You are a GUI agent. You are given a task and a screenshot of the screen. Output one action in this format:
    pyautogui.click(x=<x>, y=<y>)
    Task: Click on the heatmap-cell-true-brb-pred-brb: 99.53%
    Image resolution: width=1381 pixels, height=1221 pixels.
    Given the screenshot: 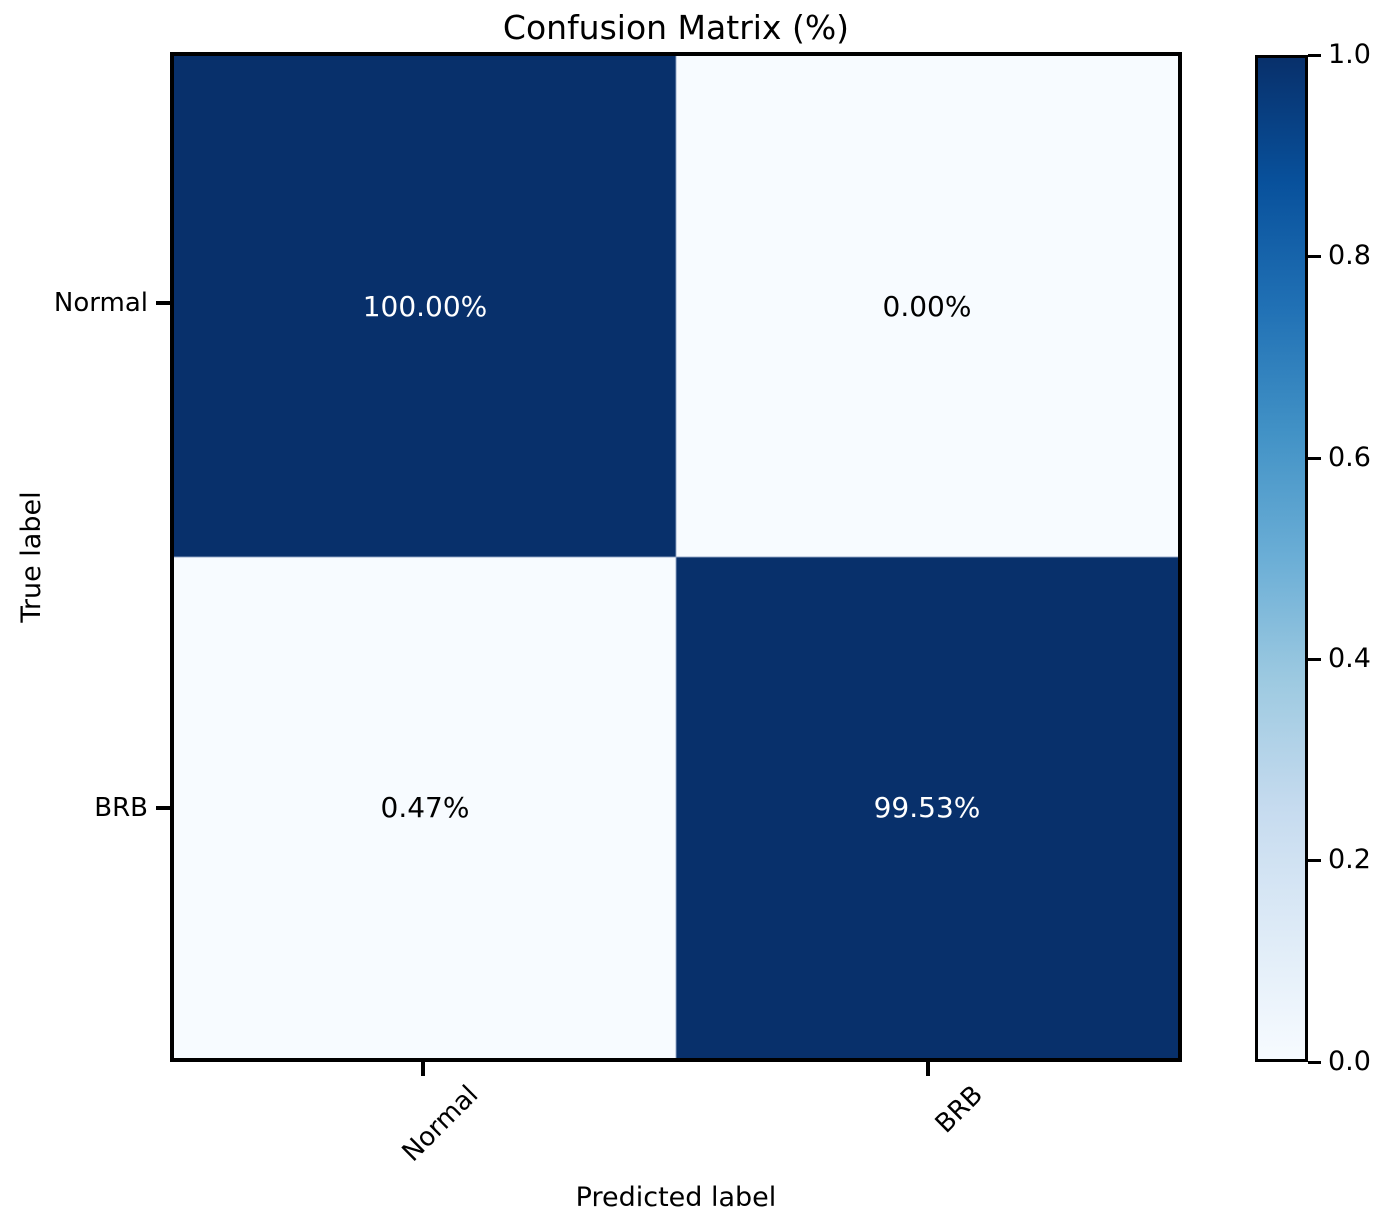 What is the action you would take?
    pyautogui.click(x=927, y=807)
    